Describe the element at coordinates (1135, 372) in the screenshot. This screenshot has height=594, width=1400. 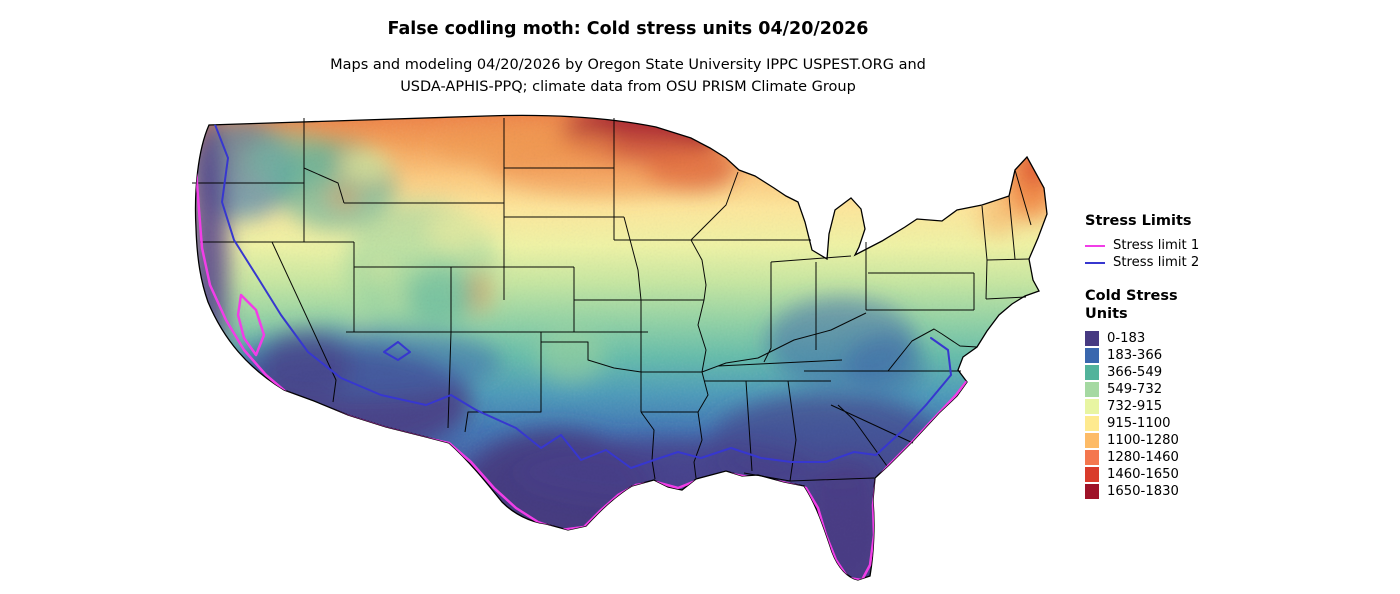
I see `bin-label: 366-549` at that location.